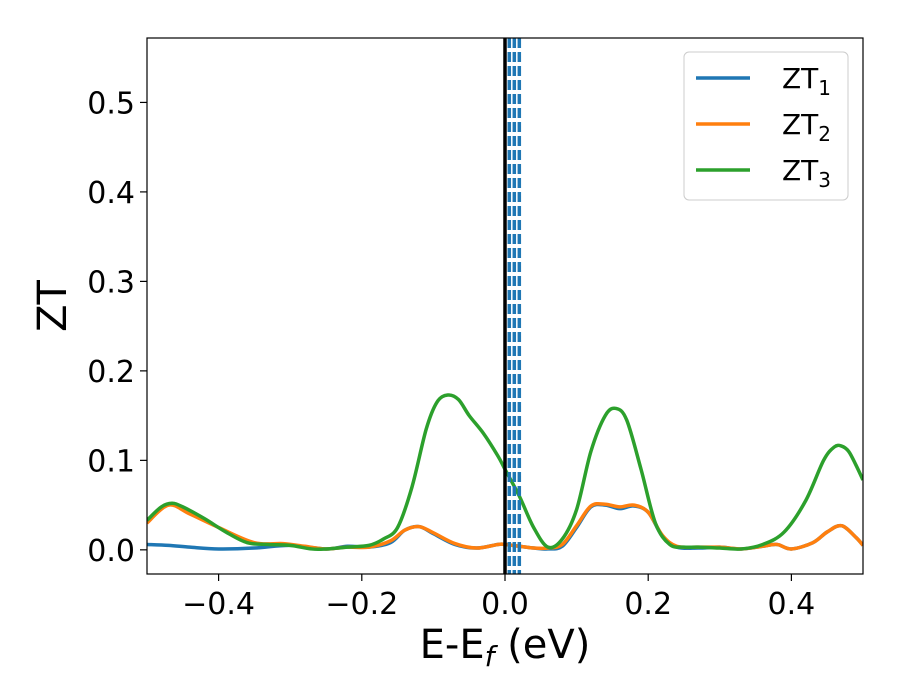 The image size is (900, 700). What do you see at coordinates (117, 327) in the screenshot?
I see `y-axis: 0.0 0.1 0.2 0.3 0.4 0.5` at bounding box center [117, 327].